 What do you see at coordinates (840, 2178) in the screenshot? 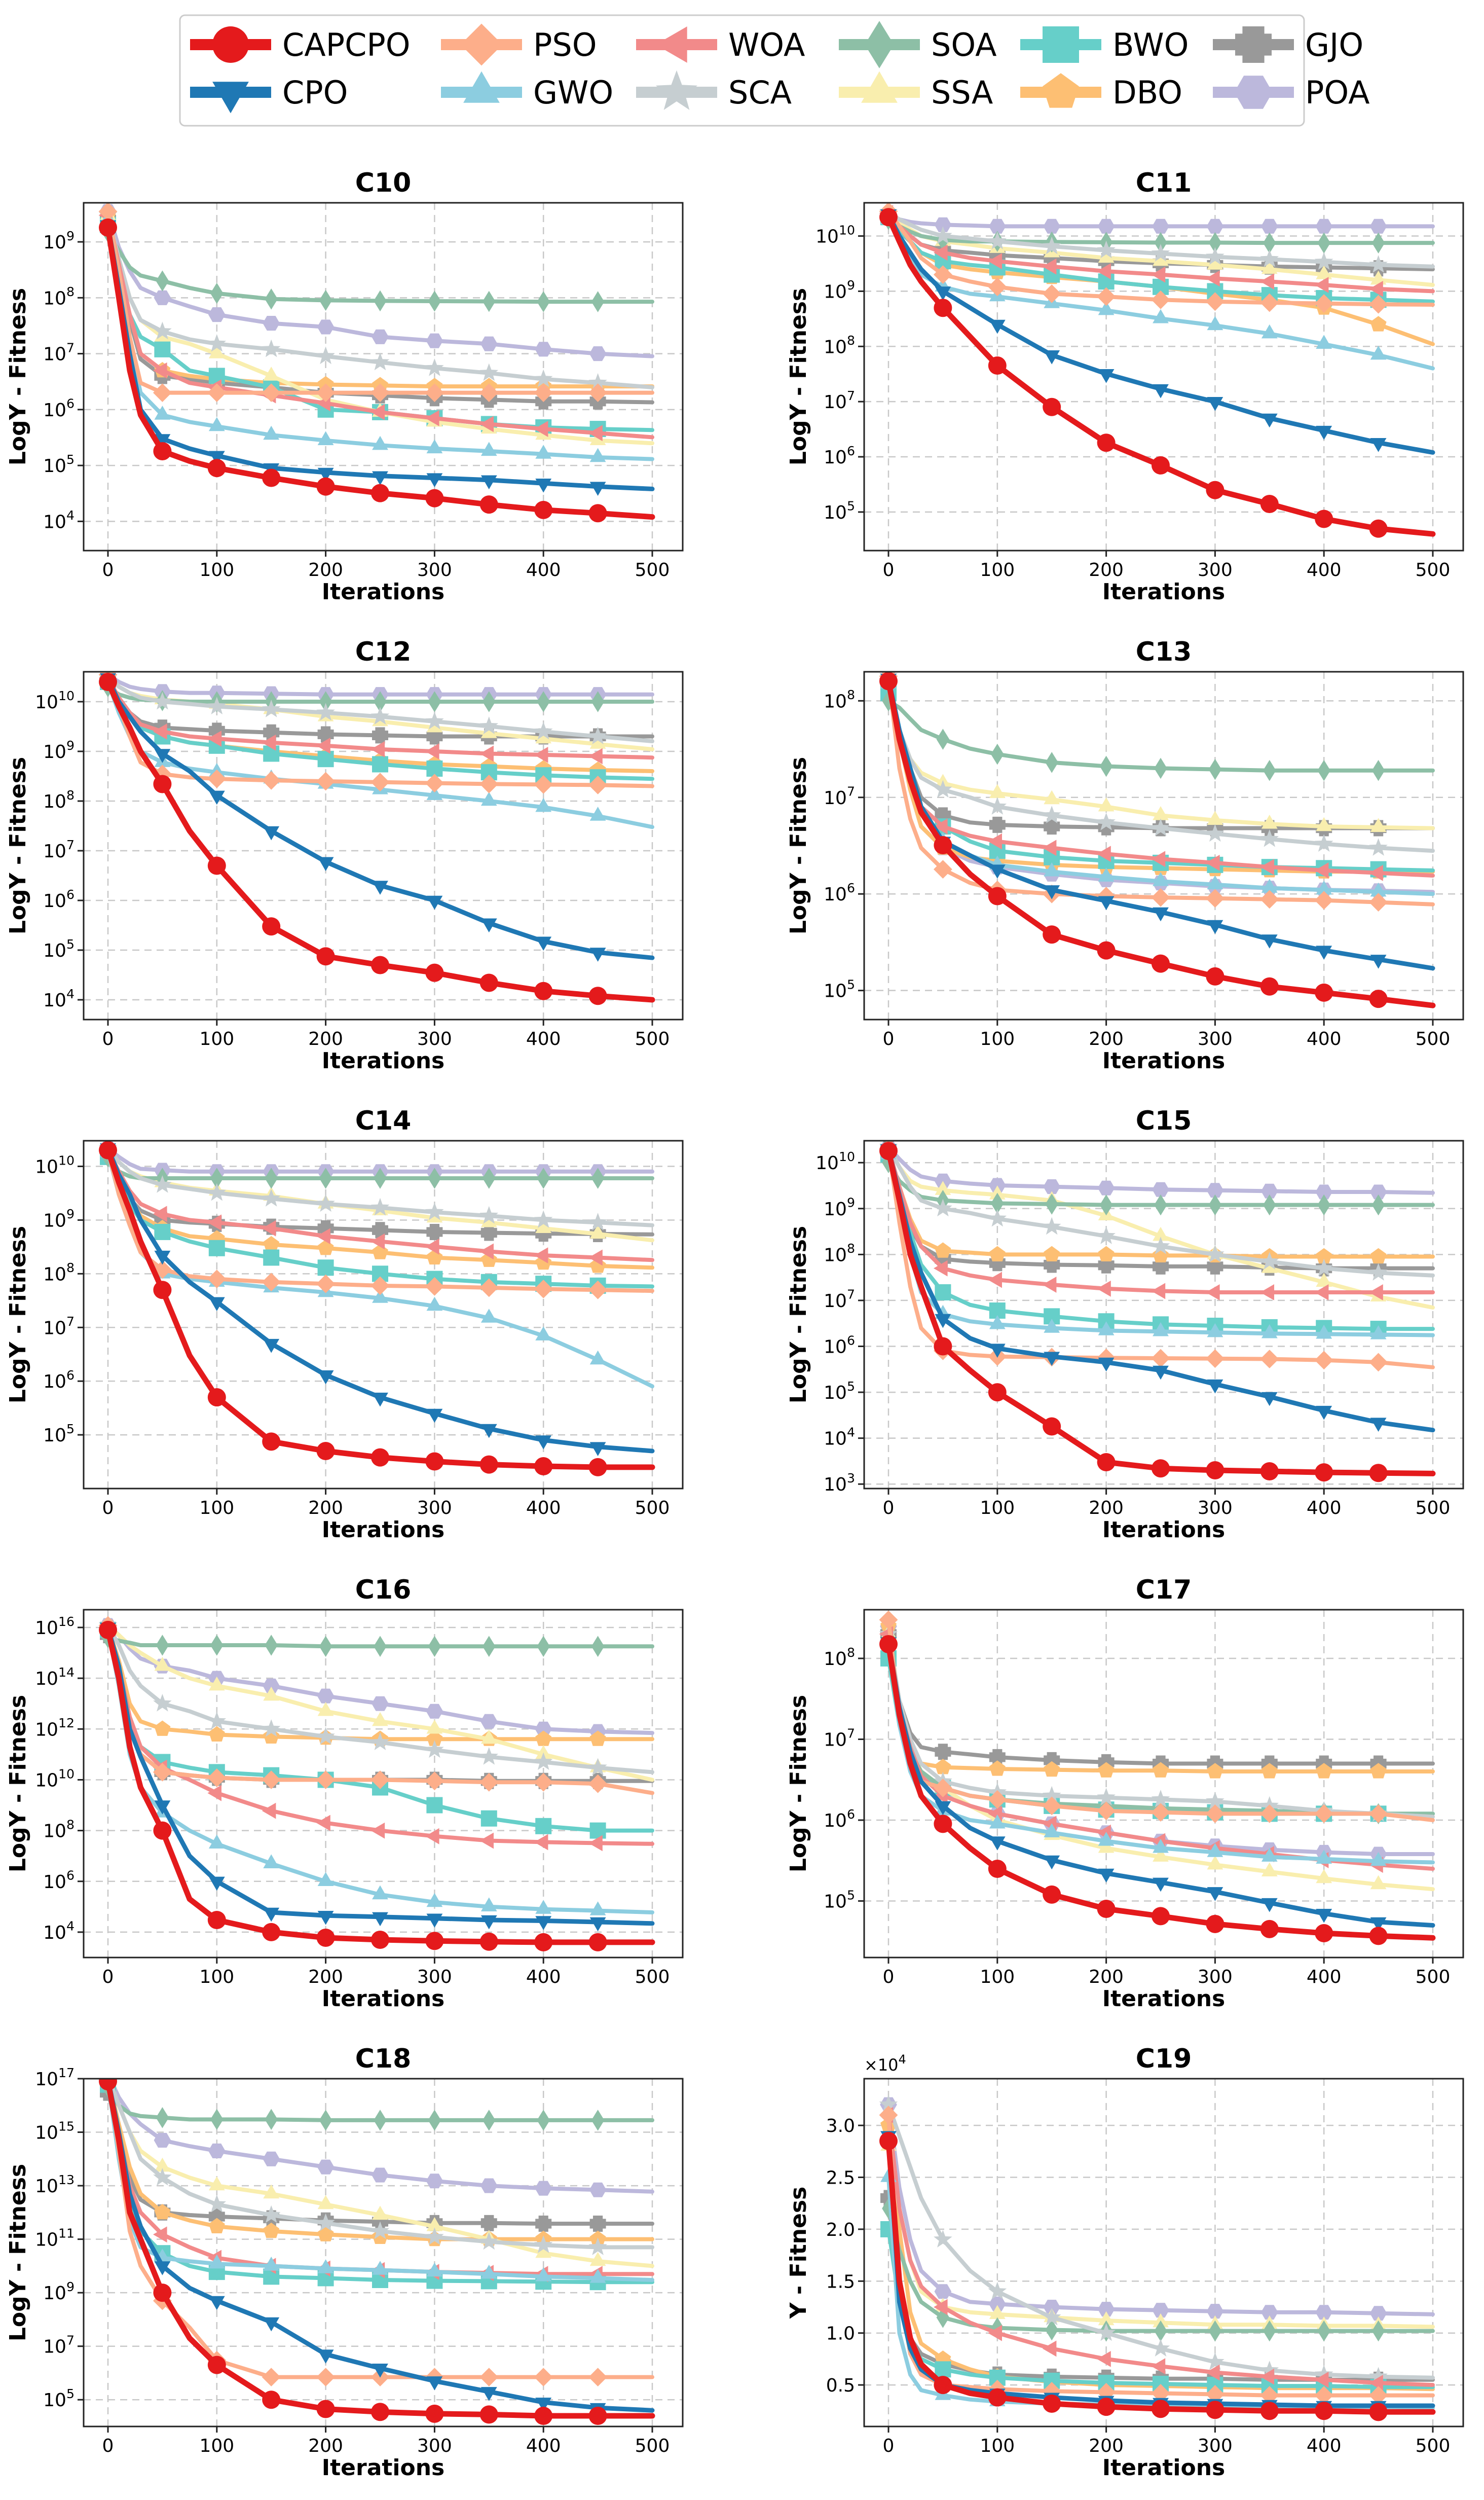
I see `y-tick-label: 2.5` at bounding box center [840, 2178].